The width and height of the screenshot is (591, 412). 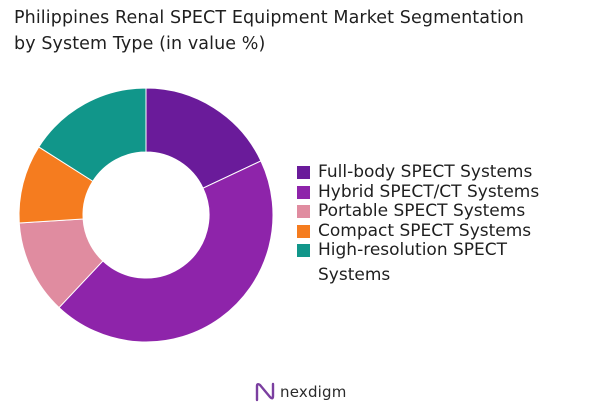 What do you see at coordinates (429, 191) in the screenshot?
I see `legend-label: Hybrid SPECT/CT Systems` at bounding box center [429, 191].